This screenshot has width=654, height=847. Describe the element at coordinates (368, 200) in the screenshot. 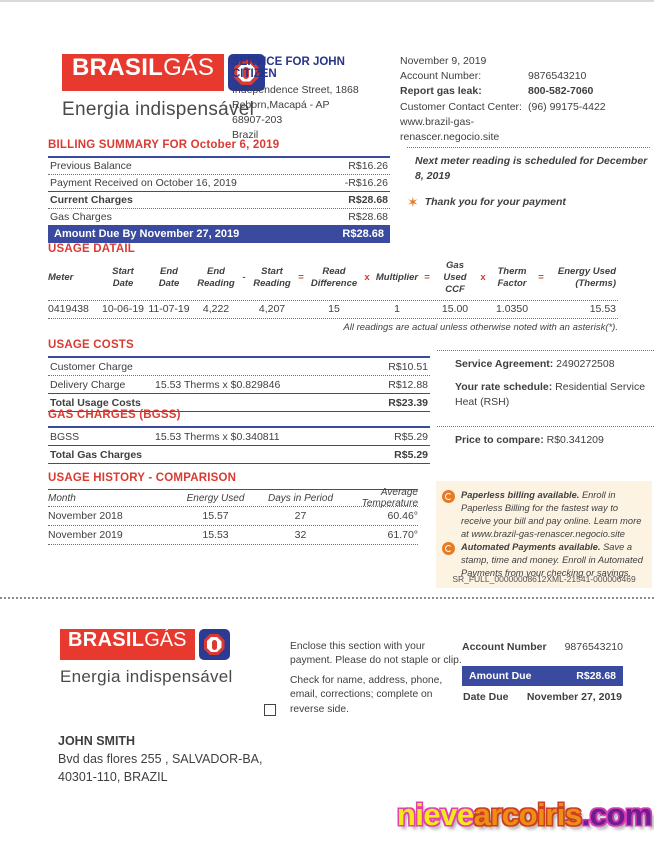

I see `row-value: R$28.68` at that location.